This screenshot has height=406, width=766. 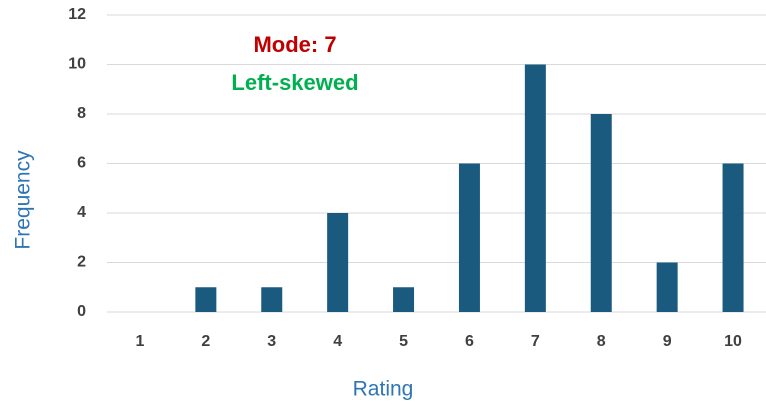 I want to click on y-tick-label: 0, so click(x=81, y=311).